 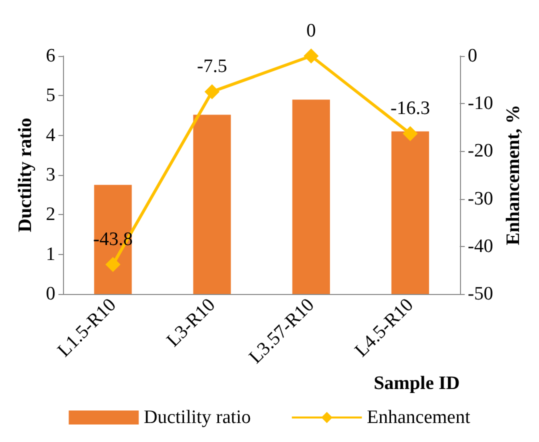 What do you see at coordinates (25, 175) in the screenshot?
I see `y-axis-title: Ductility ratio` at bounding box center [25, 175].